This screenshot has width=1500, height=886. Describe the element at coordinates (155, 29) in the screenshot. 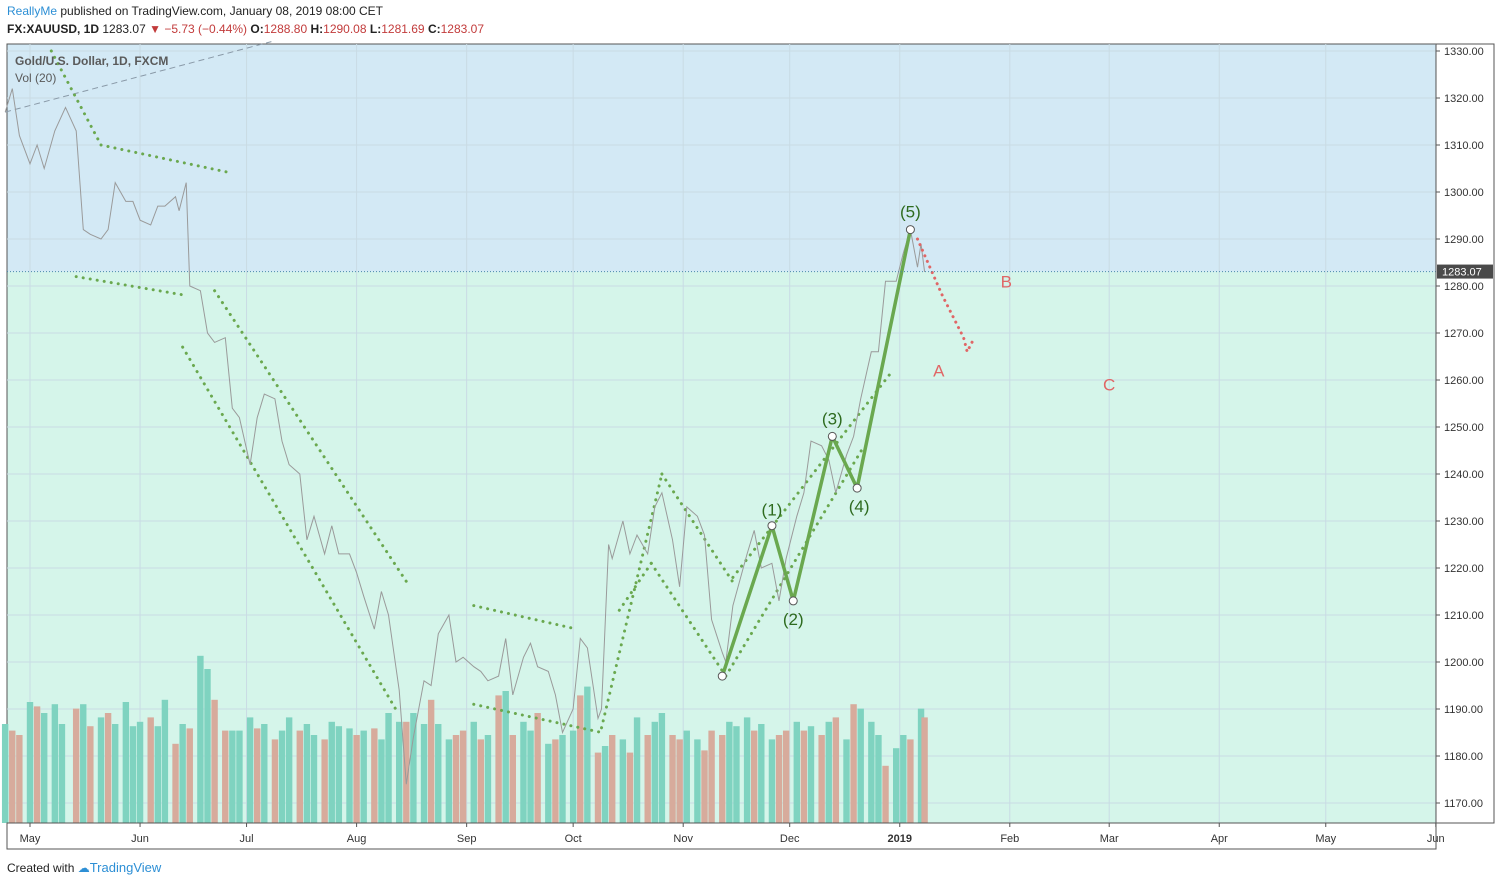

I see `down-arrow-icon: ▼` at that location.